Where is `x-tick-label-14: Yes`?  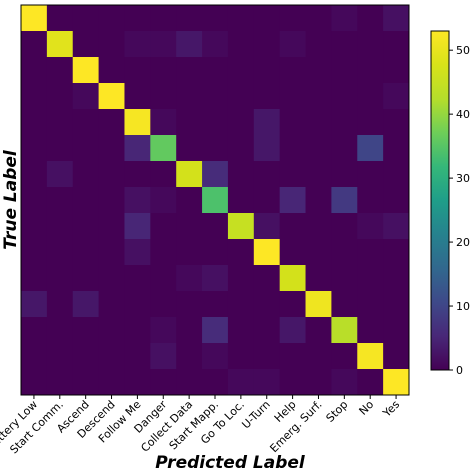 x-tick-label-14: Yes is located at coordinates (391, 409).